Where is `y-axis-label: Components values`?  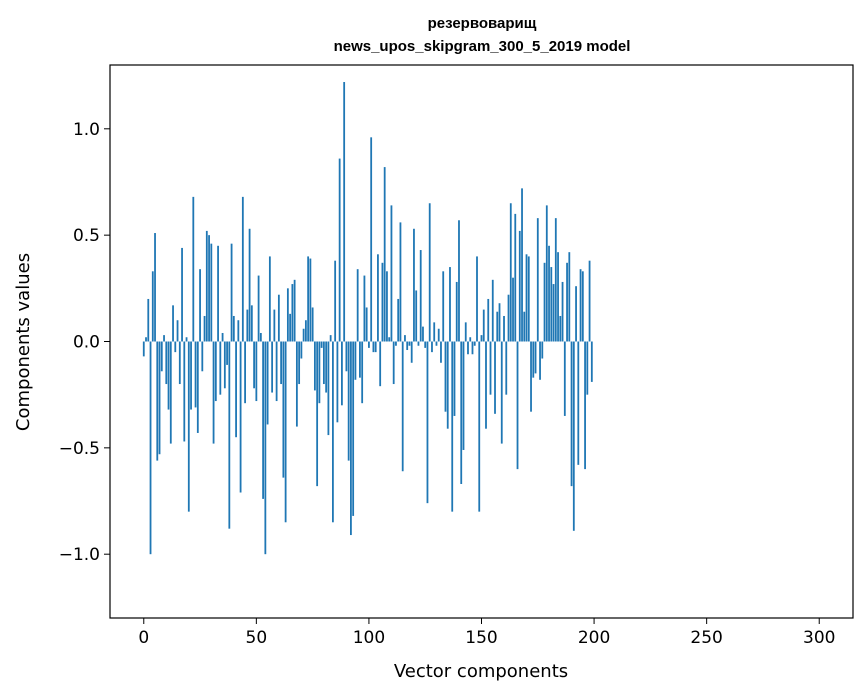 y-axis-label: Components values is located at coordinates (23, 342).